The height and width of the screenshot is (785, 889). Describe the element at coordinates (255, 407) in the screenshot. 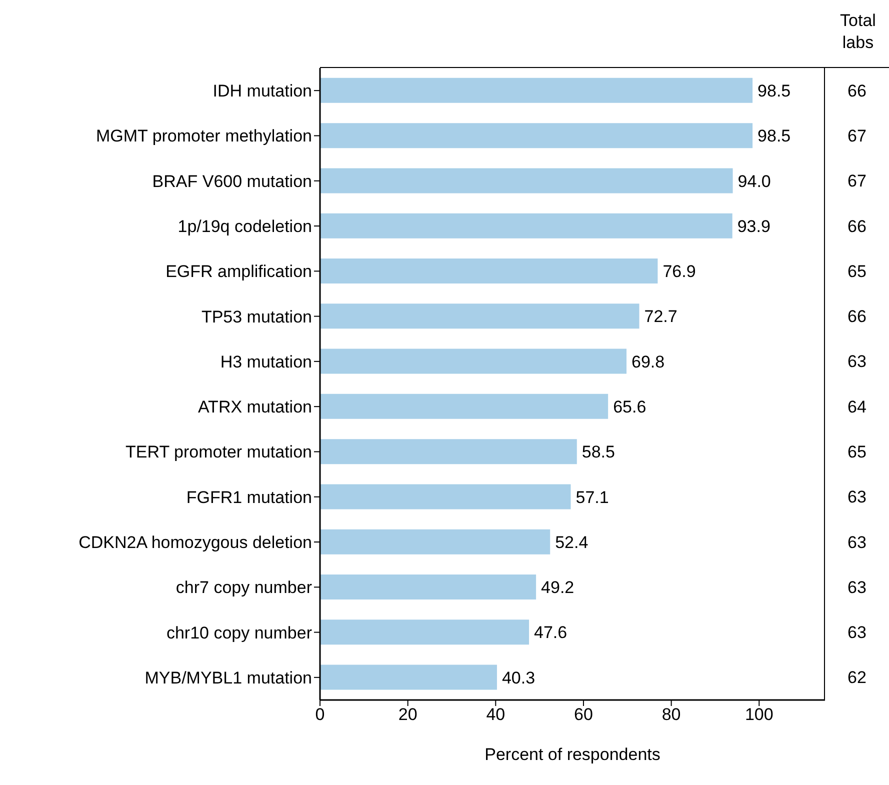

I see `y-tick-label: ATRX mutation` at that location.